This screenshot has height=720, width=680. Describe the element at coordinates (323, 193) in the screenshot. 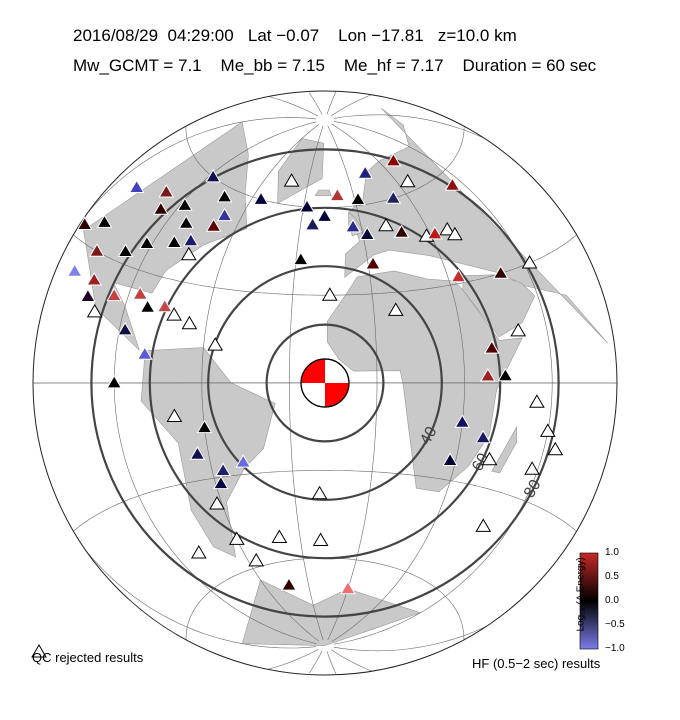

I see `land-iceland` at that location.